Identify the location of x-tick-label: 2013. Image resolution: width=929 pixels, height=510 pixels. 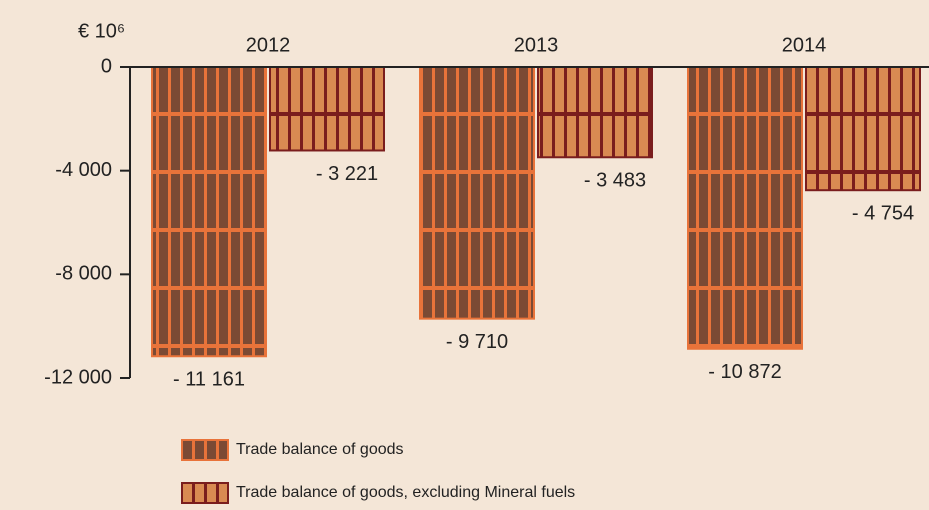
(536, 45).